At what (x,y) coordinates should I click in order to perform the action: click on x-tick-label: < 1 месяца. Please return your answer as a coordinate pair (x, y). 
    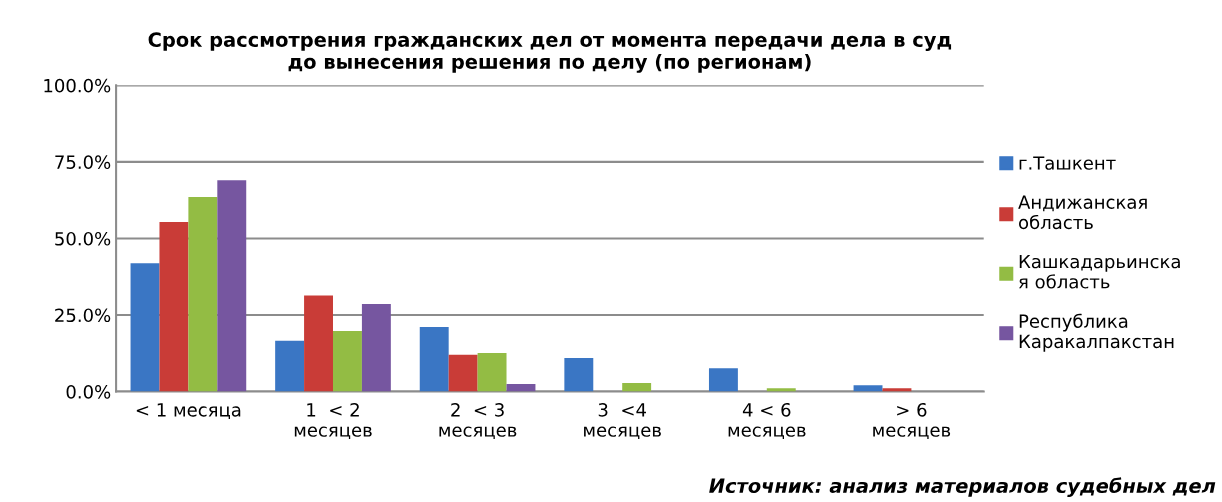
    Looking at the image, I should click on (188, 411).